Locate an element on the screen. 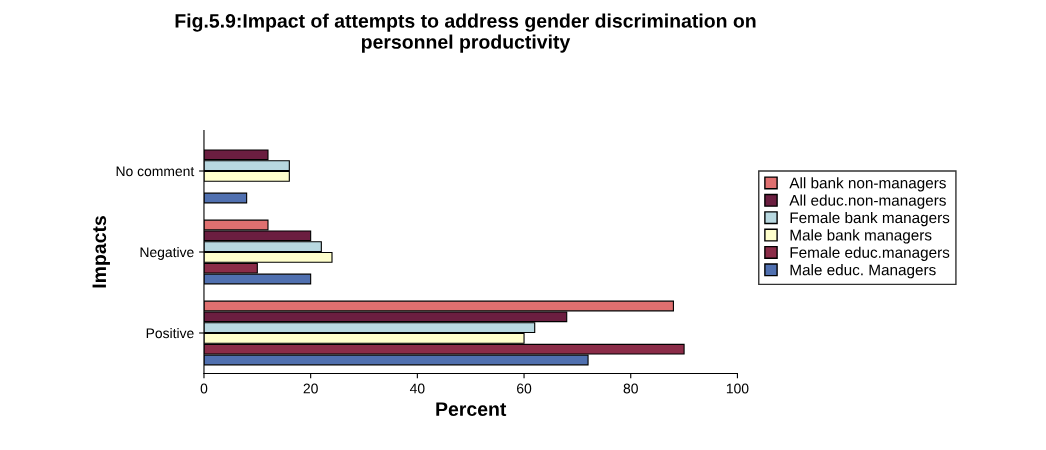  x-axis-title: Percent is located at coordinates (471, 409).